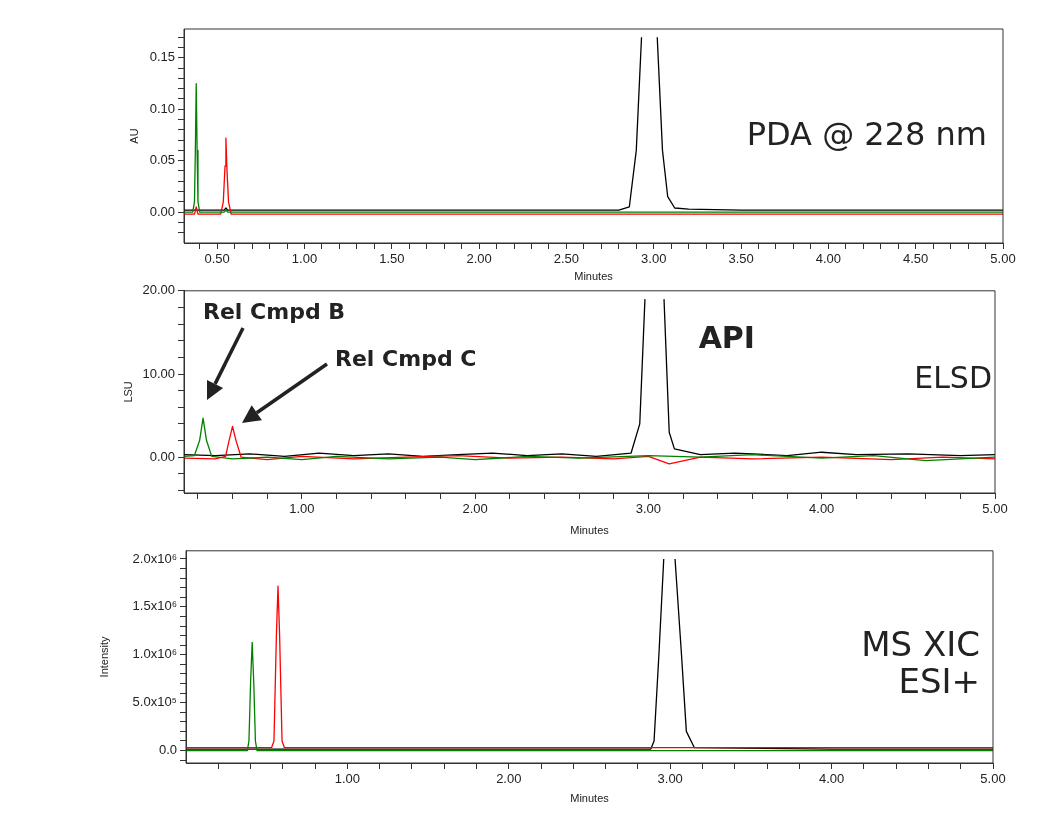  Describe the element at coordinates (566, 259) in the screenshot. I see `x-tick-label: 2.50` at that location.